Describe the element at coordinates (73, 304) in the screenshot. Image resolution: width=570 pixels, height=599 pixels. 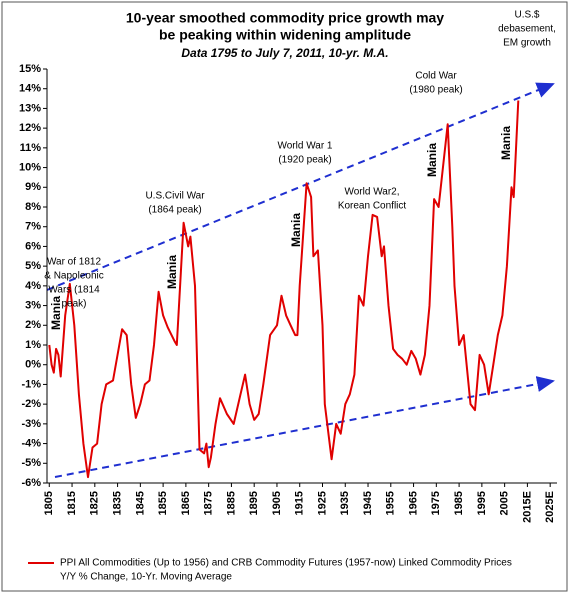
I see `annotation: peak)` at that location.